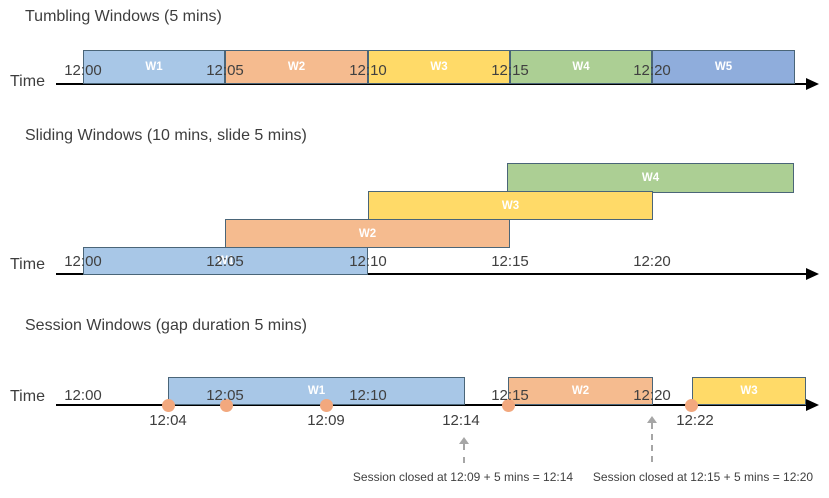 This screenshot has width=829, height=498. What do you see at coordinates (166, 325) in the screenshot?
I see `diagram-title: Session Windows (gap duration 5 mins)` at bounding box center [166, 325].